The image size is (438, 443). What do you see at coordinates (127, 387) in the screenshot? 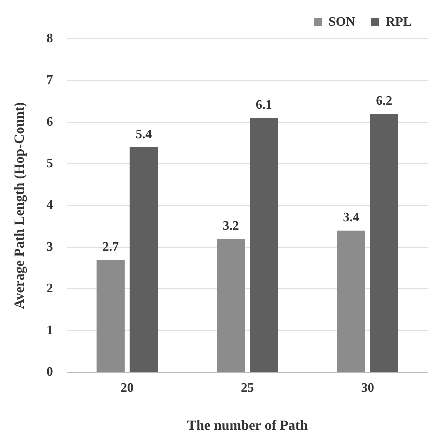
I see `x-tick-label: 20` at bounding box center [127, 387].